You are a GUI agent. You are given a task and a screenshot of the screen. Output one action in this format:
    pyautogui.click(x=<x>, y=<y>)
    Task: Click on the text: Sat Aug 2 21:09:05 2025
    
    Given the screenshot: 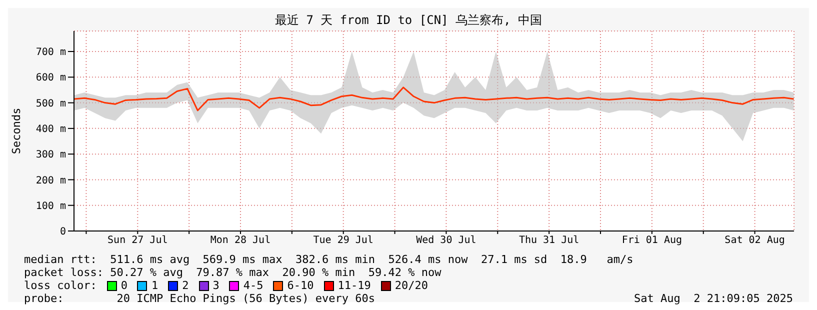 What is the action you would take?
    pyautogui.click(x=713, y=298)
    